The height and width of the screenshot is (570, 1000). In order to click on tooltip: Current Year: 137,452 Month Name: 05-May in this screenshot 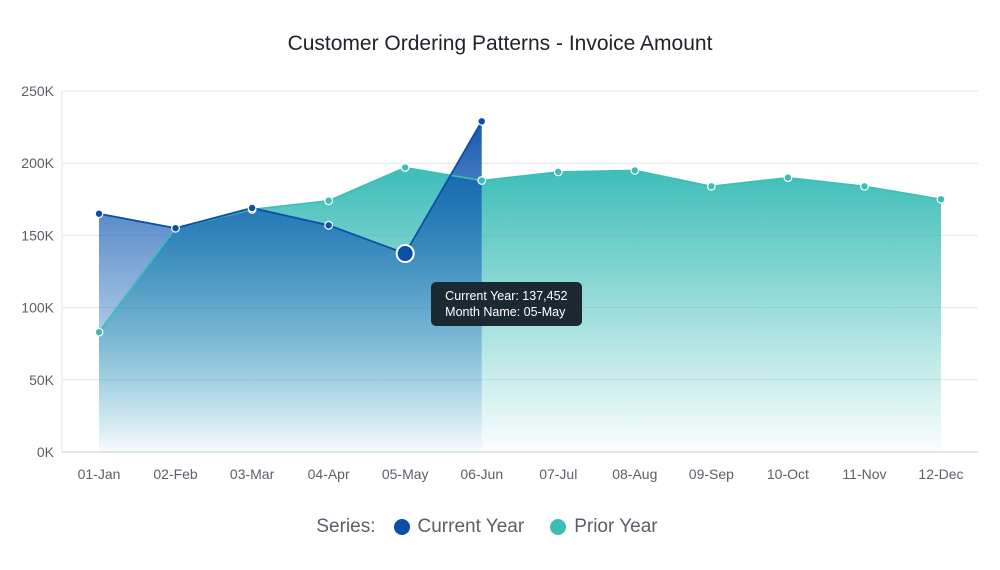, I will do `click(506, 303)`.